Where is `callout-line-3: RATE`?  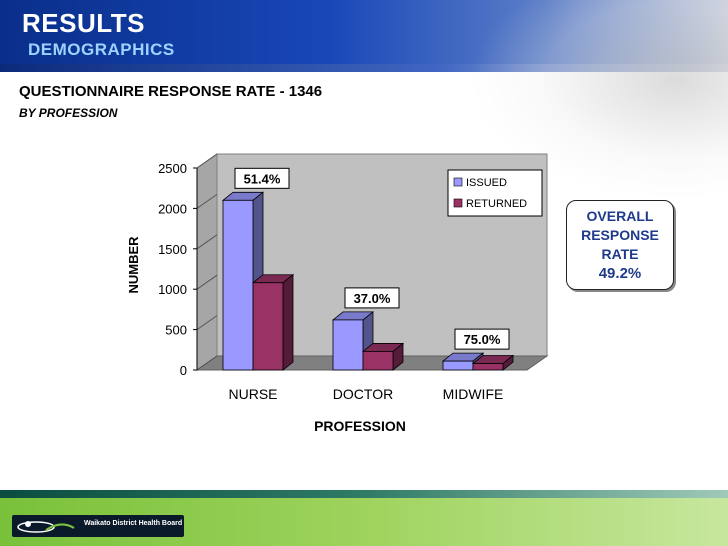 callout-line-3: RATE is located at coordinates (620, 254).